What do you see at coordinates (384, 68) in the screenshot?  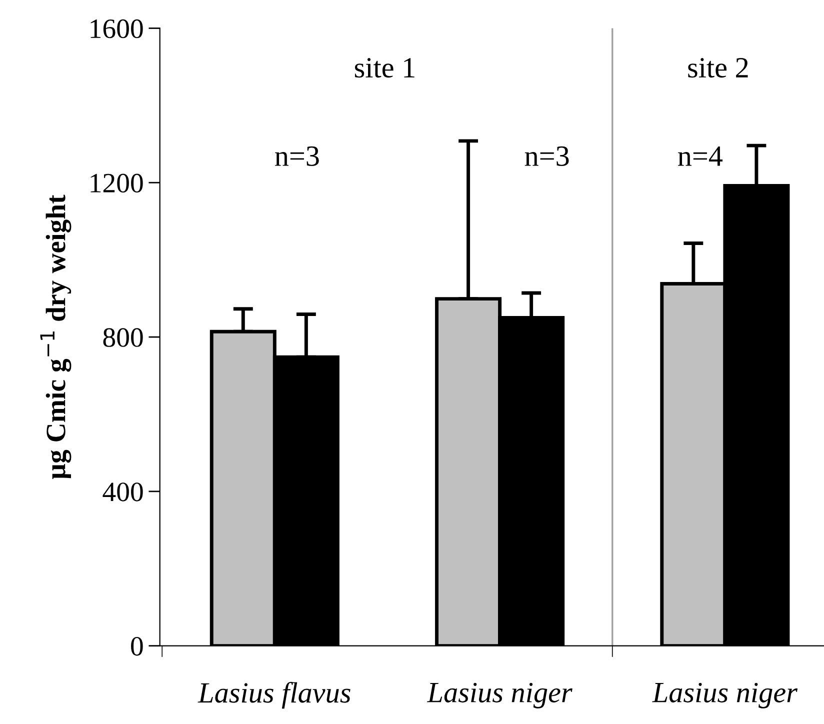 I see `annotation: site 1` at bounding box center [384, 68].